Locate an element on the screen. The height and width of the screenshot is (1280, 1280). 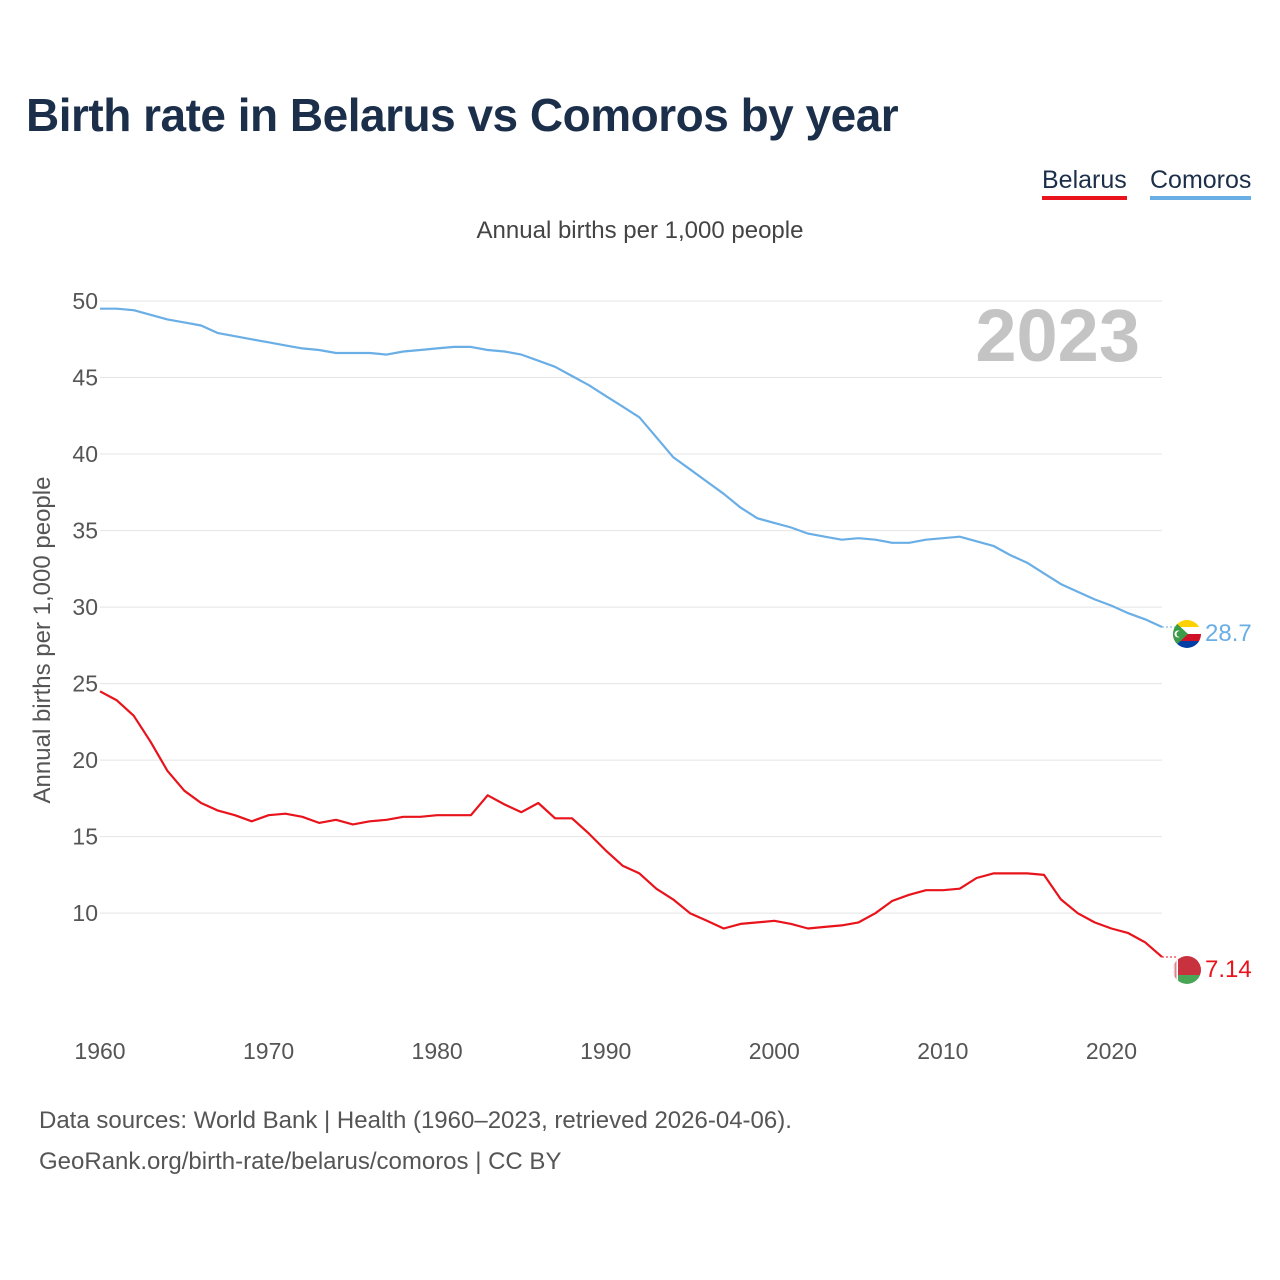
end-value-label-belarus: 7.14 is located at coordinates (1228, 969).